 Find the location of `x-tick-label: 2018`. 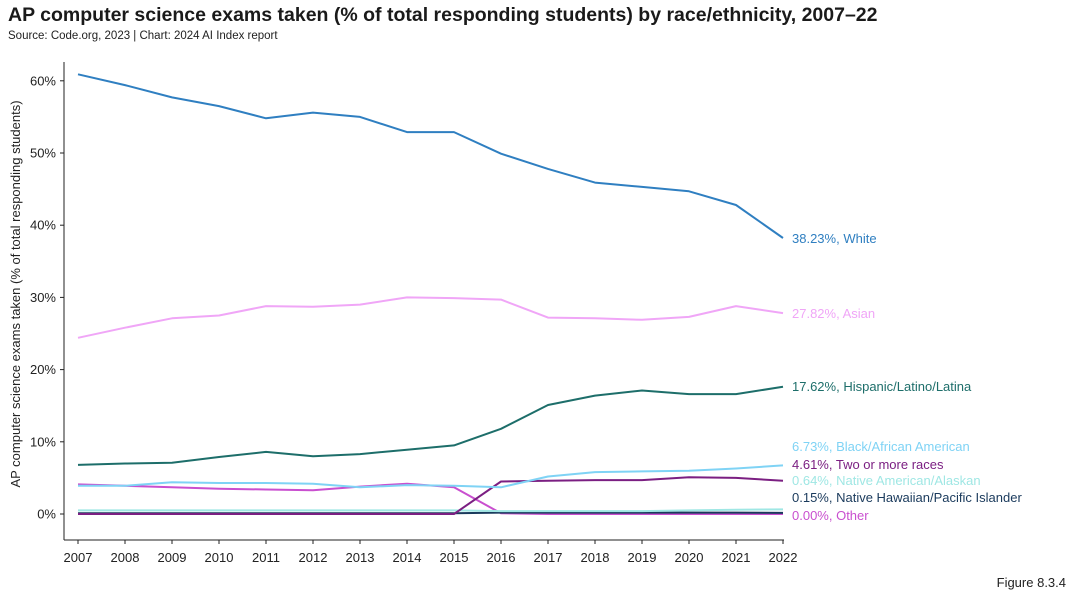

x-tick-label: 2018 is located at coordinates (595, 557).